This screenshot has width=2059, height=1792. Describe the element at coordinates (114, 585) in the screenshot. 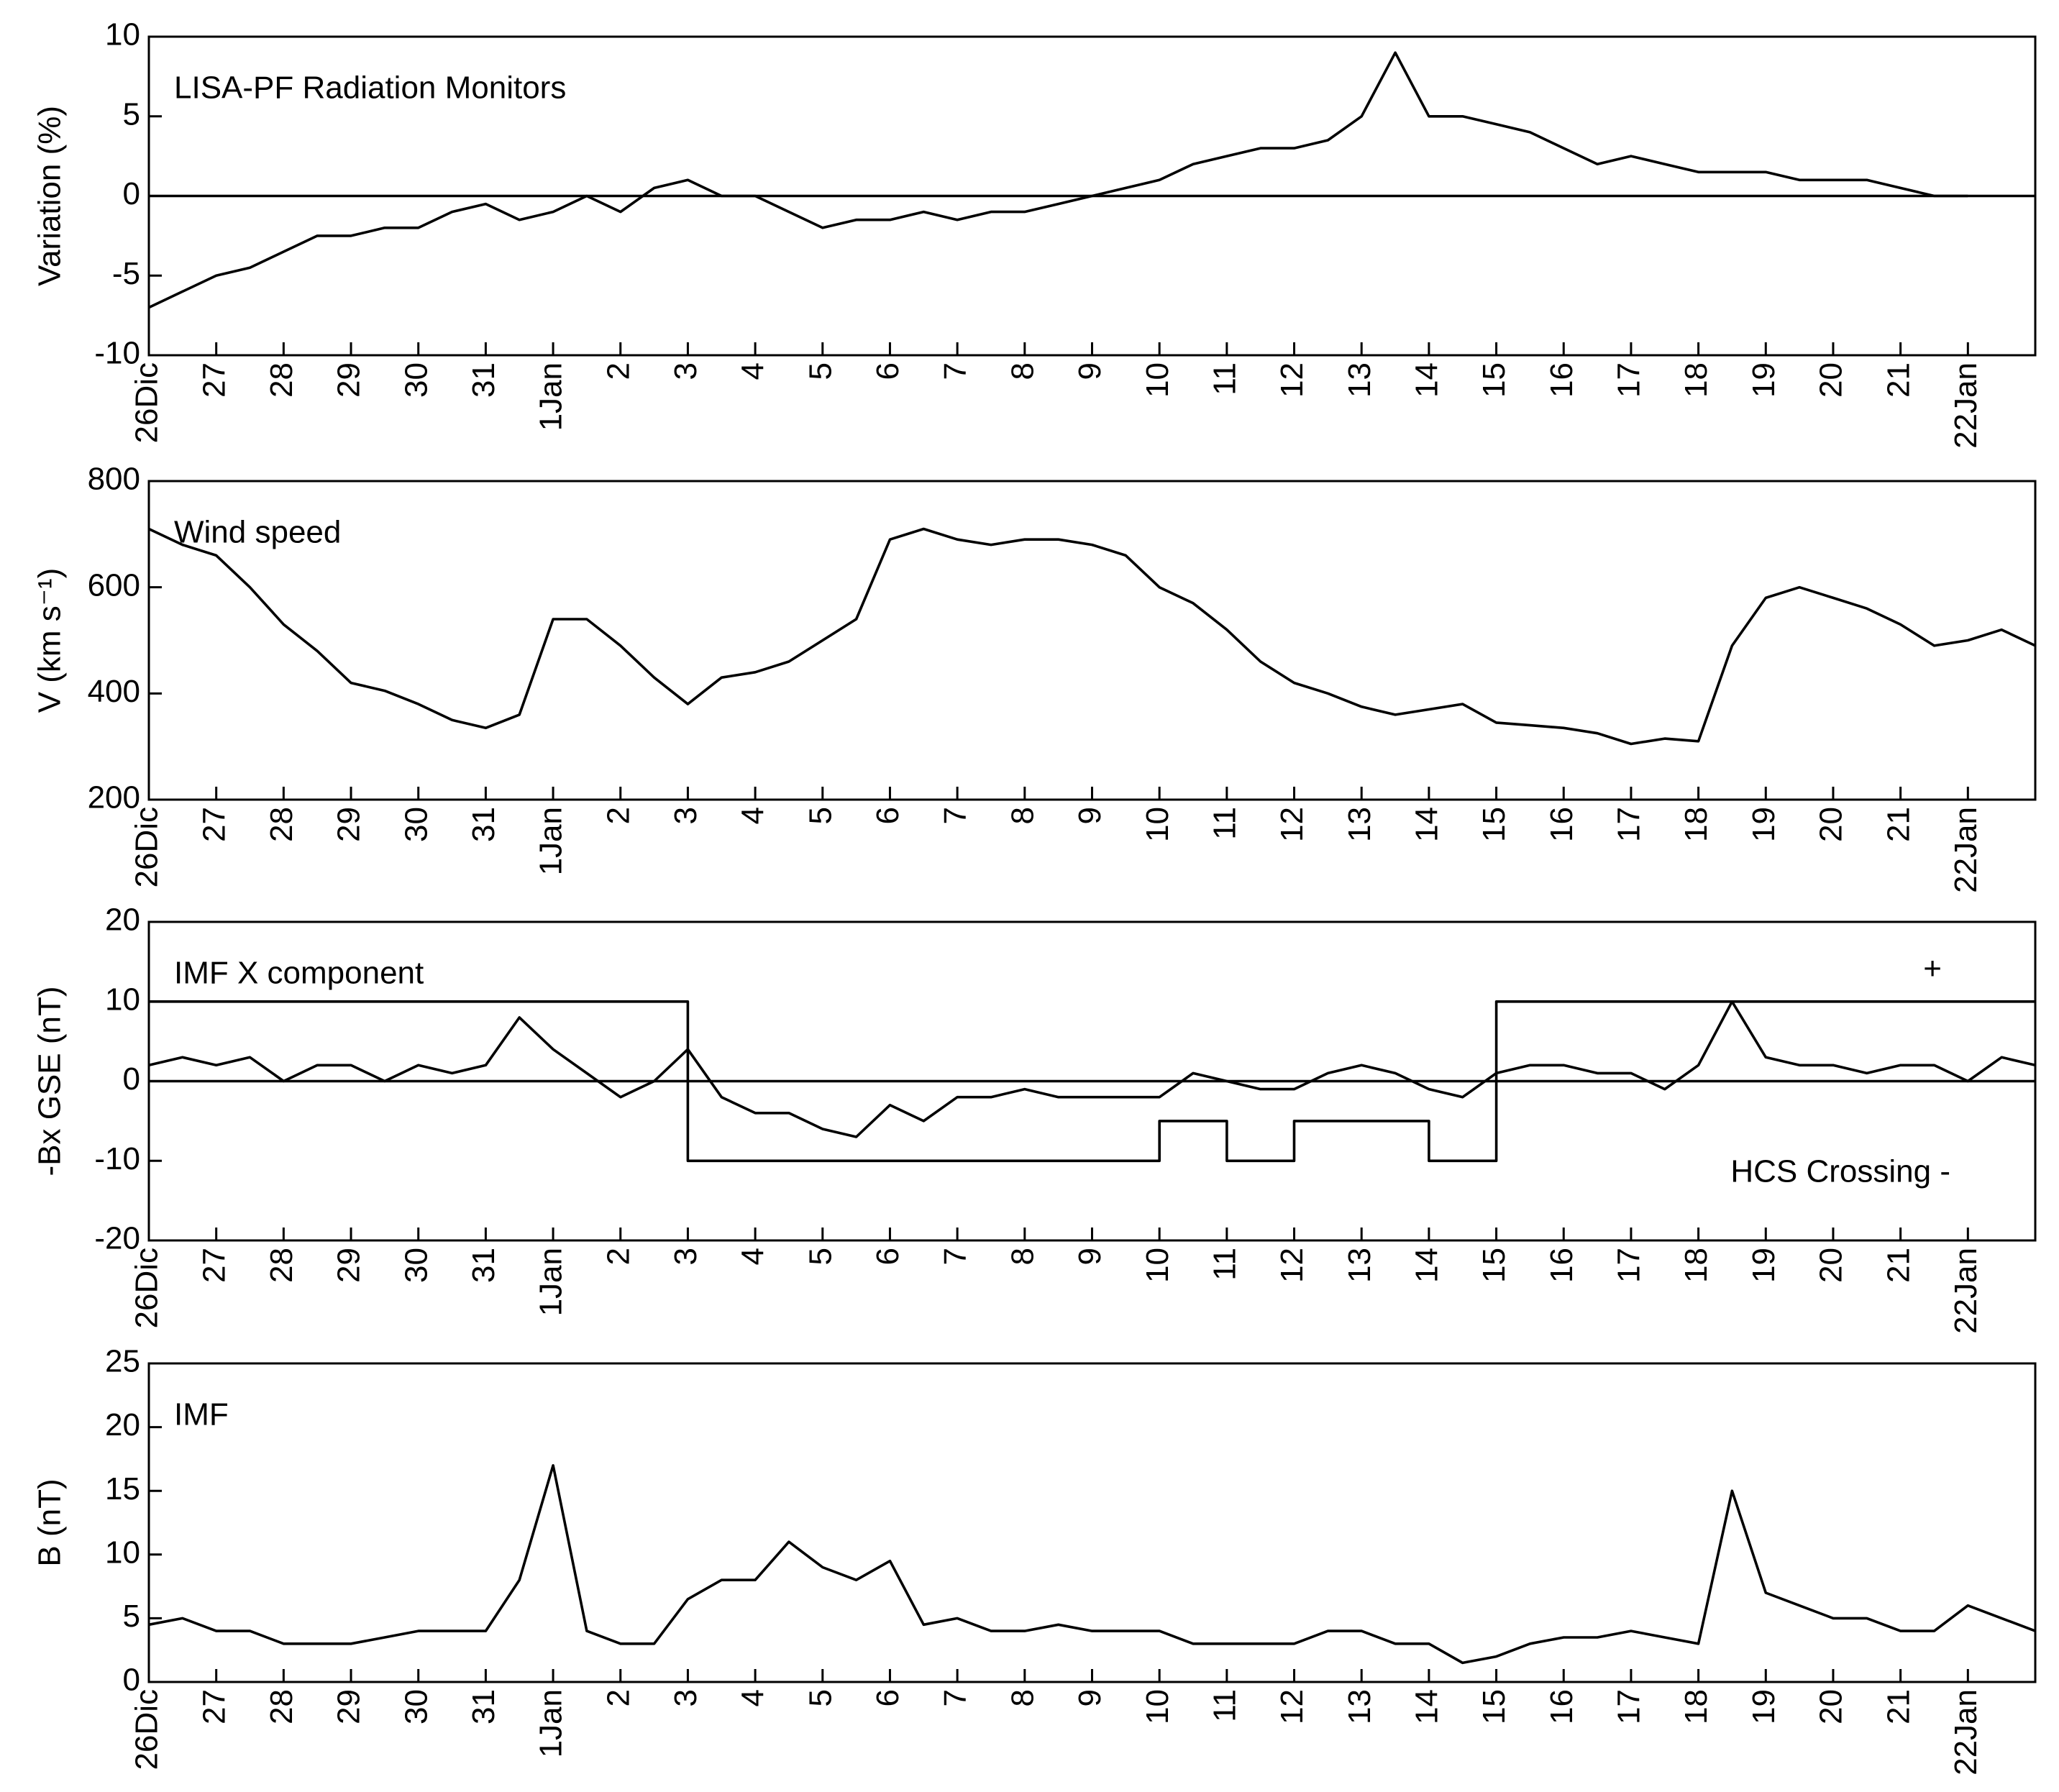

I see `y-tick-label: 600` at that location.